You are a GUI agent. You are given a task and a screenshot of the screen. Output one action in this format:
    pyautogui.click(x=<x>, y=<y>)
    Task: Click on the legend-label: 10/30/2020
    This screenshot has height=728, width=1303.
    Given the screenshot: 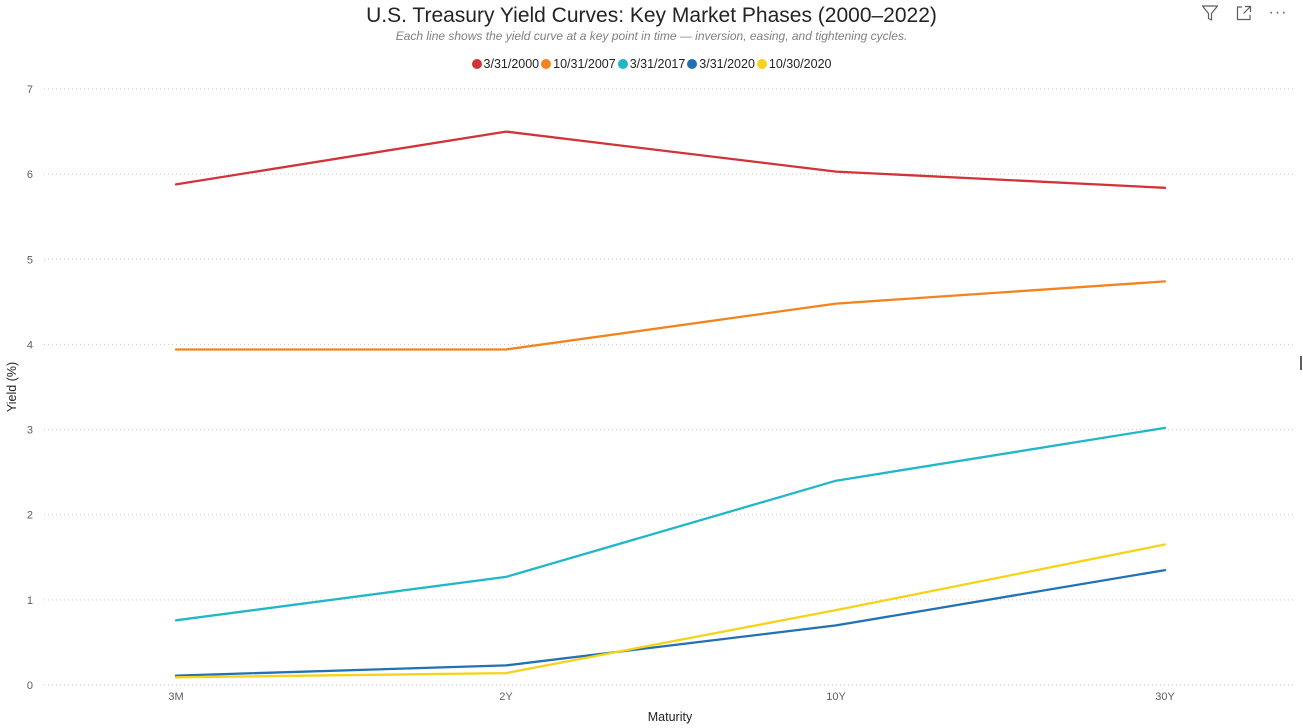 What is the action you would take?
    pyautogui.click(x=800, y=64)
    